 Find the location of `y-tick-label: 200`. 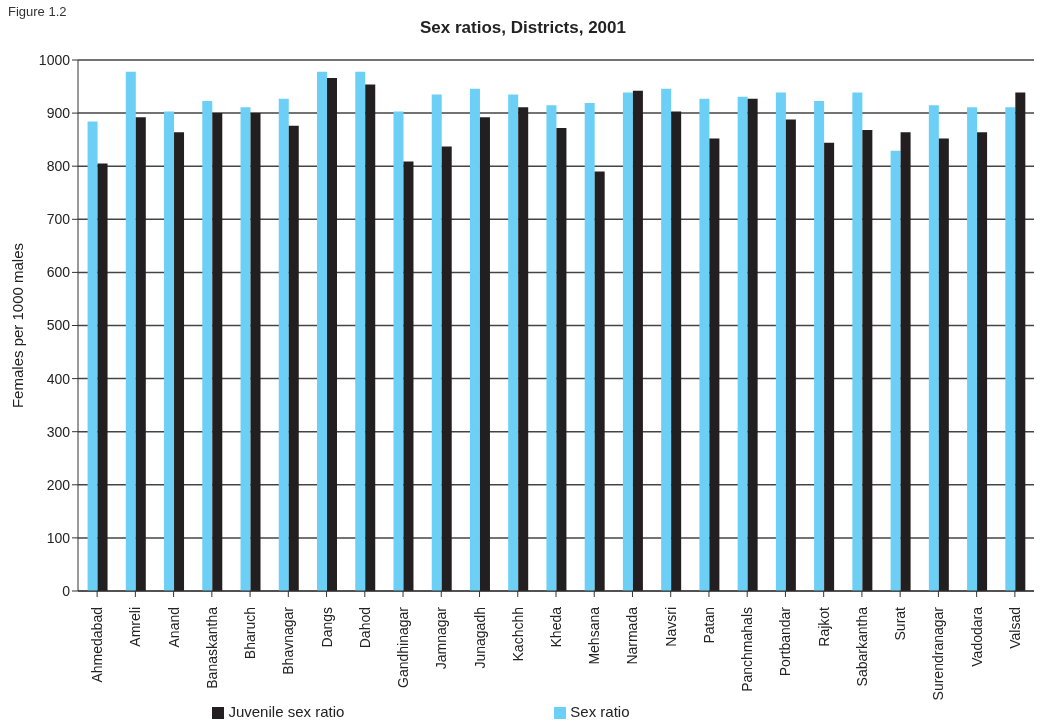

y-tick-label: 200 is located at coordinates (58, 484).